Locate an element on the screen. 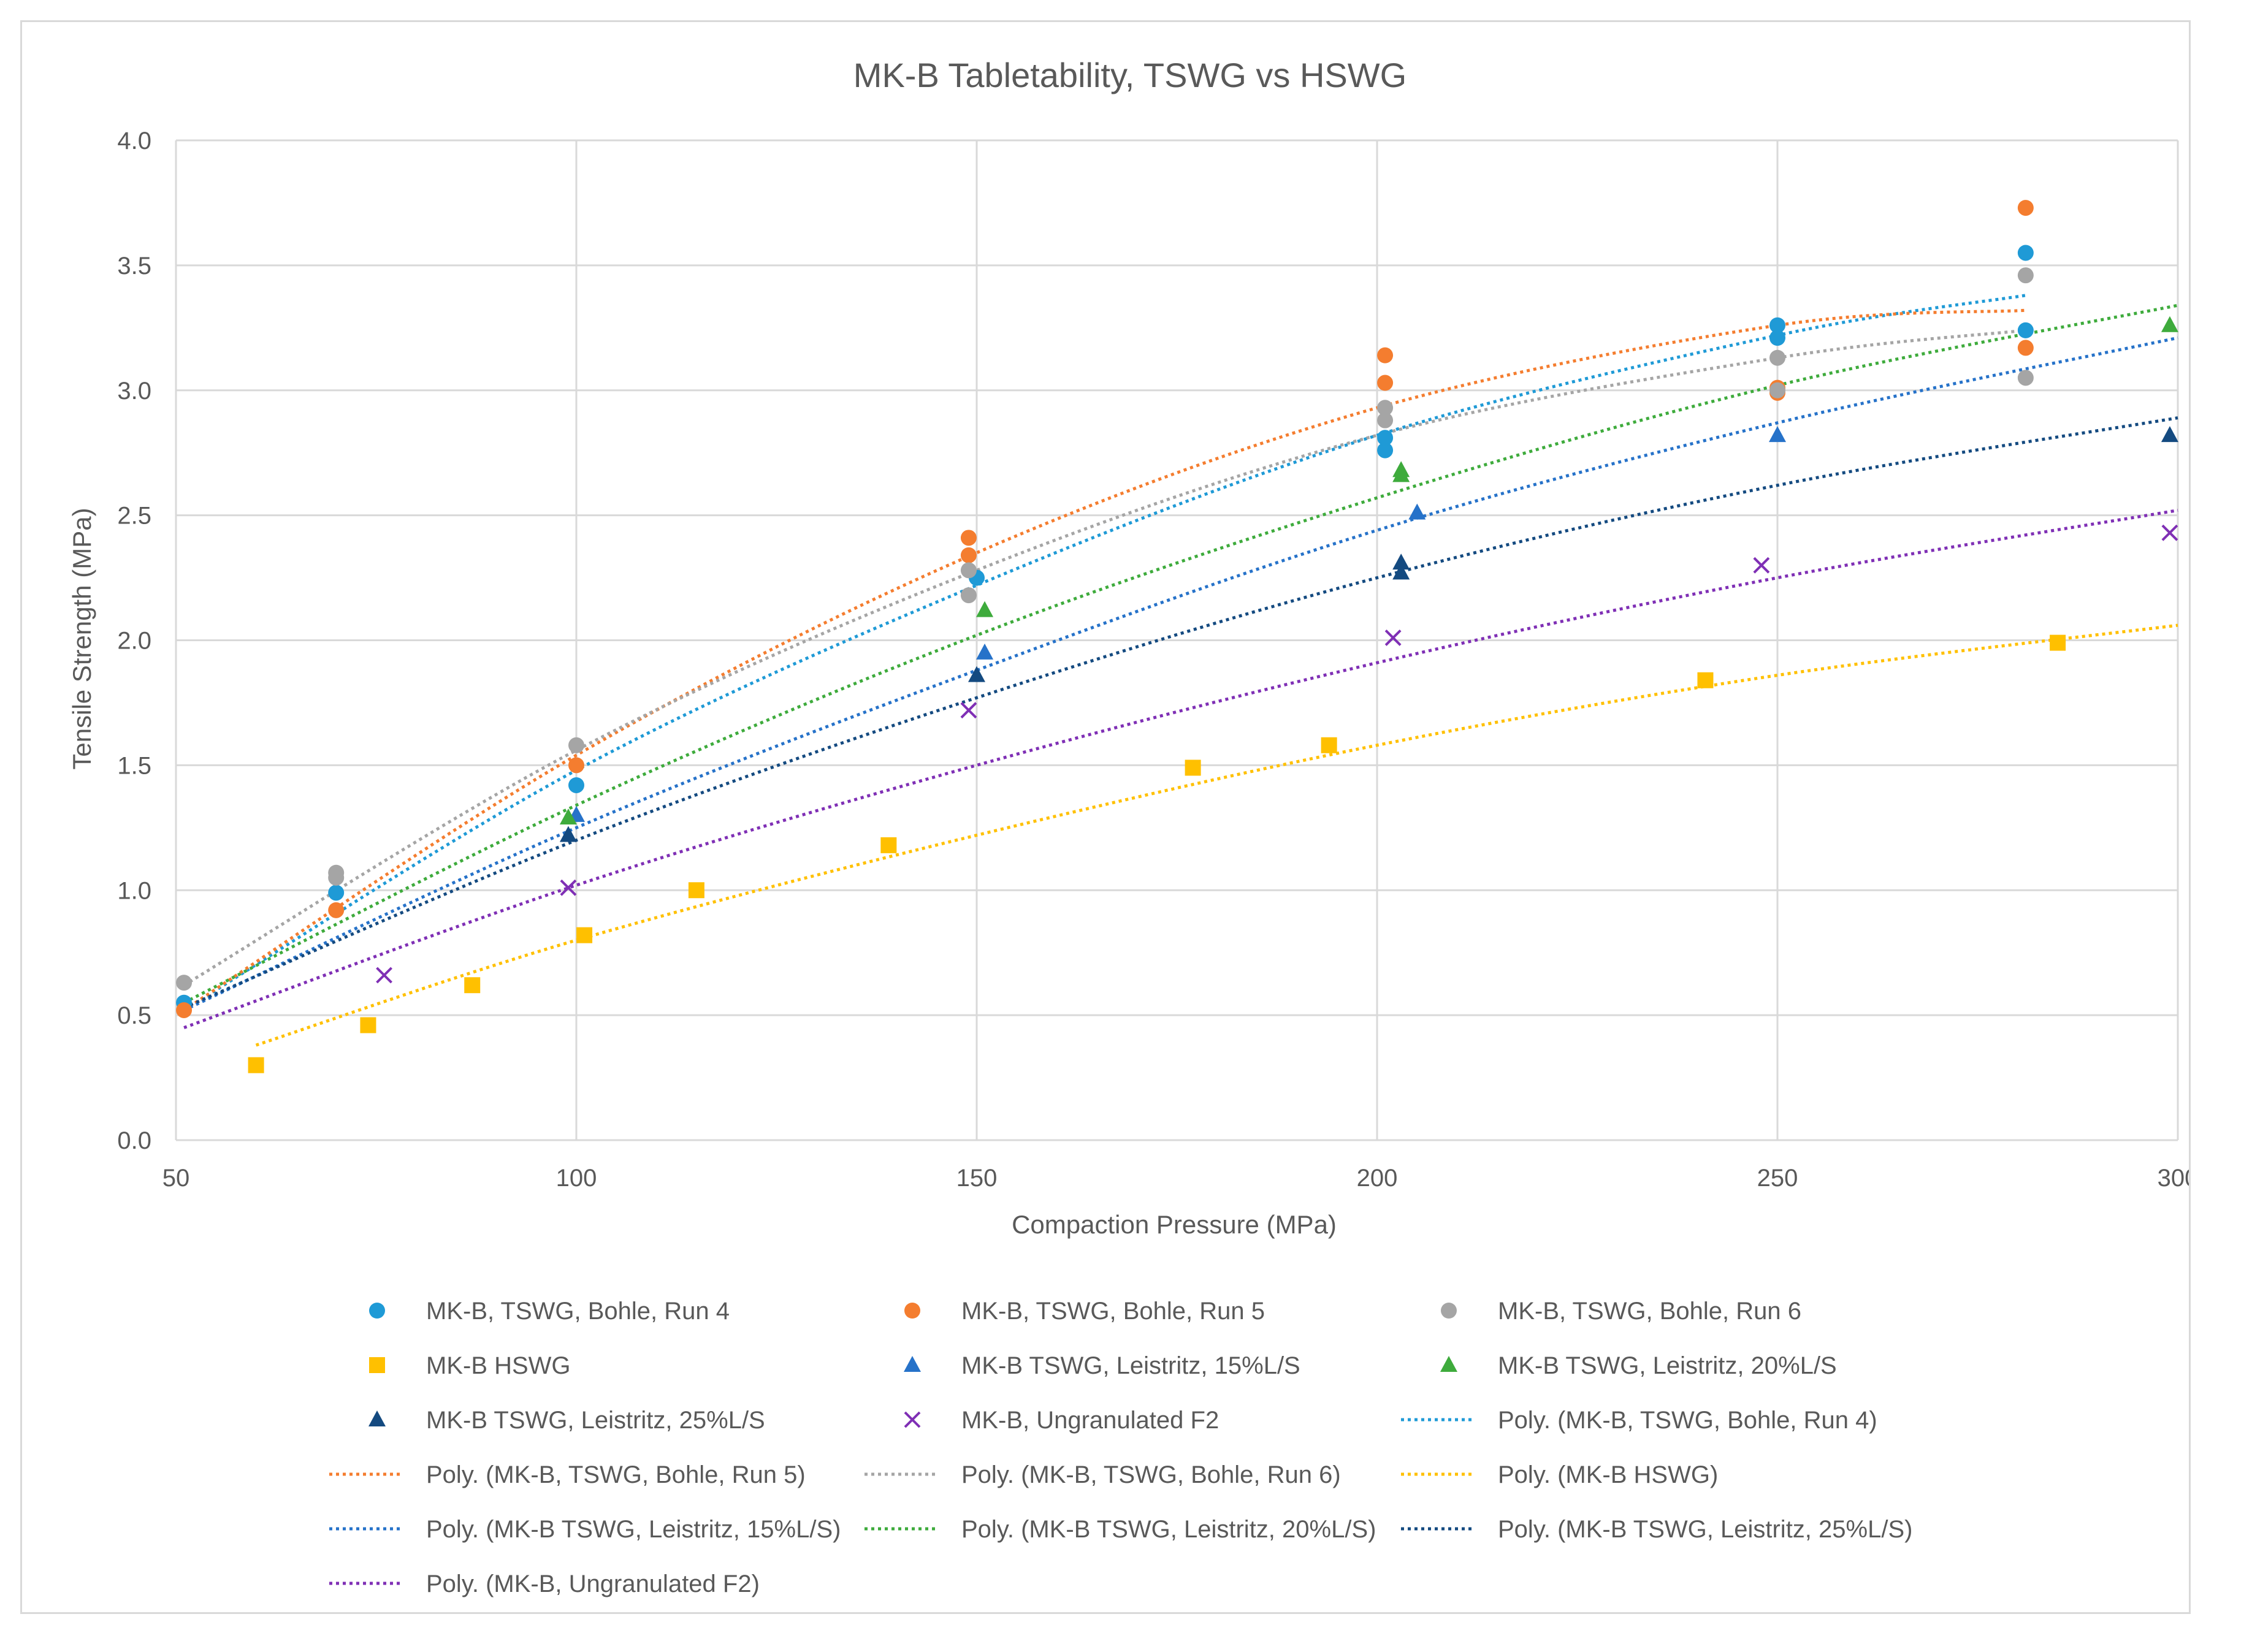  chart-title: MK-B Tabletability, TSWG vs HSWG is located at coordinates (1130, 75).